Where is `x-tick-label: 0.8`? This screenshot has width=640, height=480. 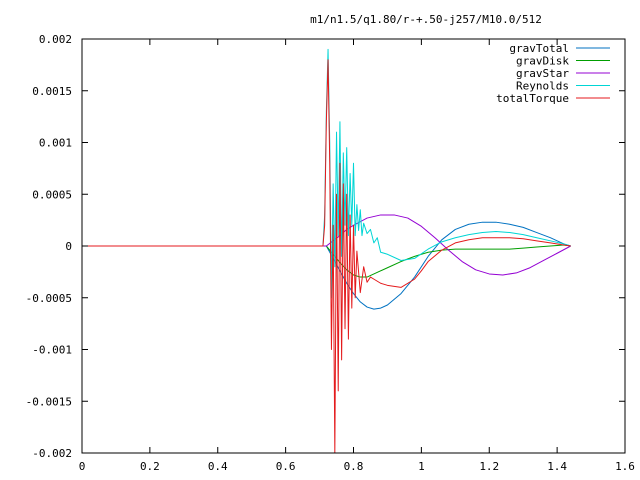
x-tick-label: 0.8 is located at coordinates (354, 466).